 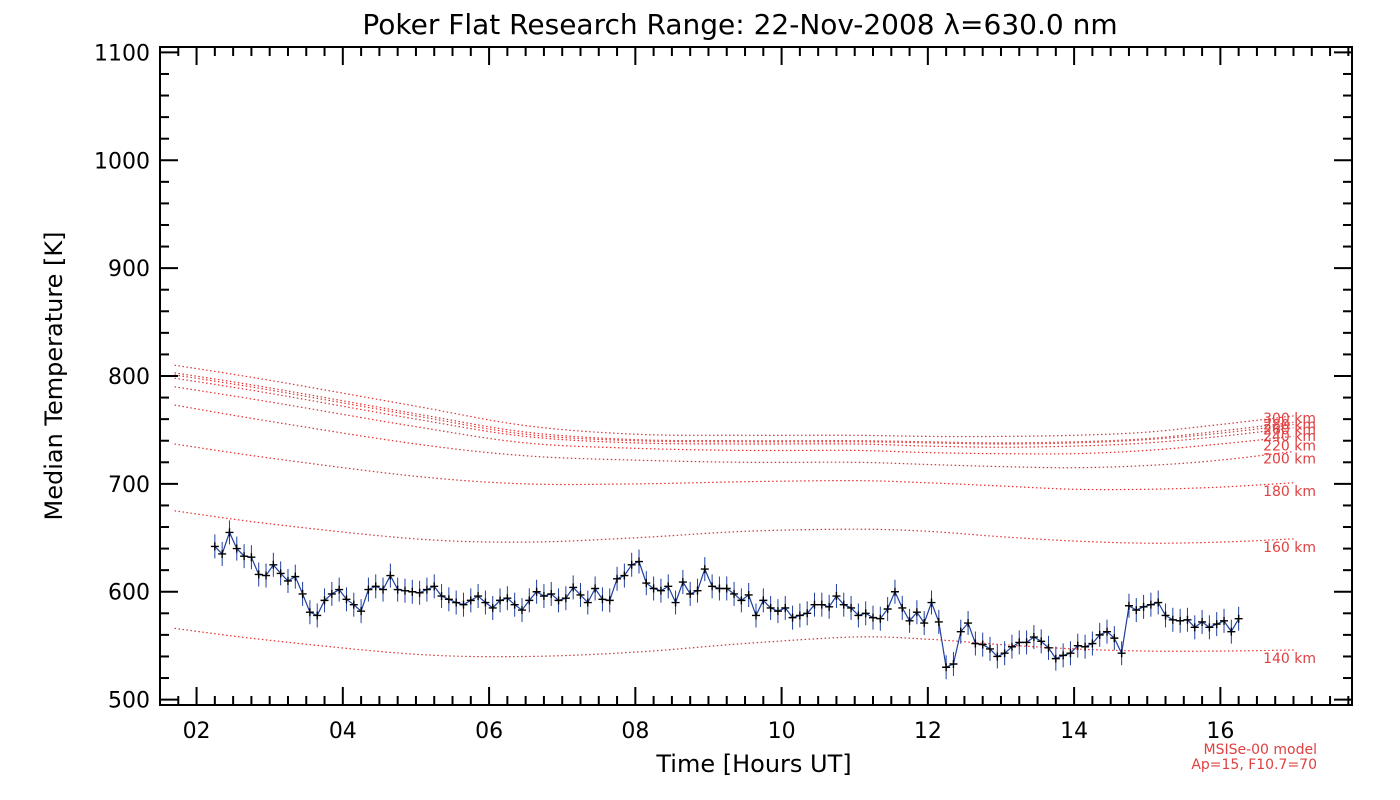 I want to click on altitude-label: 300 km, so click(x=1289, y=419).